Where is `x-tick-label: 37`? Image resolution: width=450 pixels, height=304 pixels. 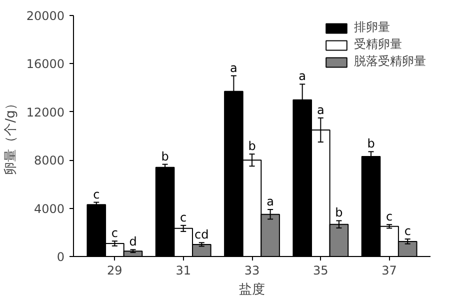 x-tick-label: 37 is located at coordinates (389, 271).